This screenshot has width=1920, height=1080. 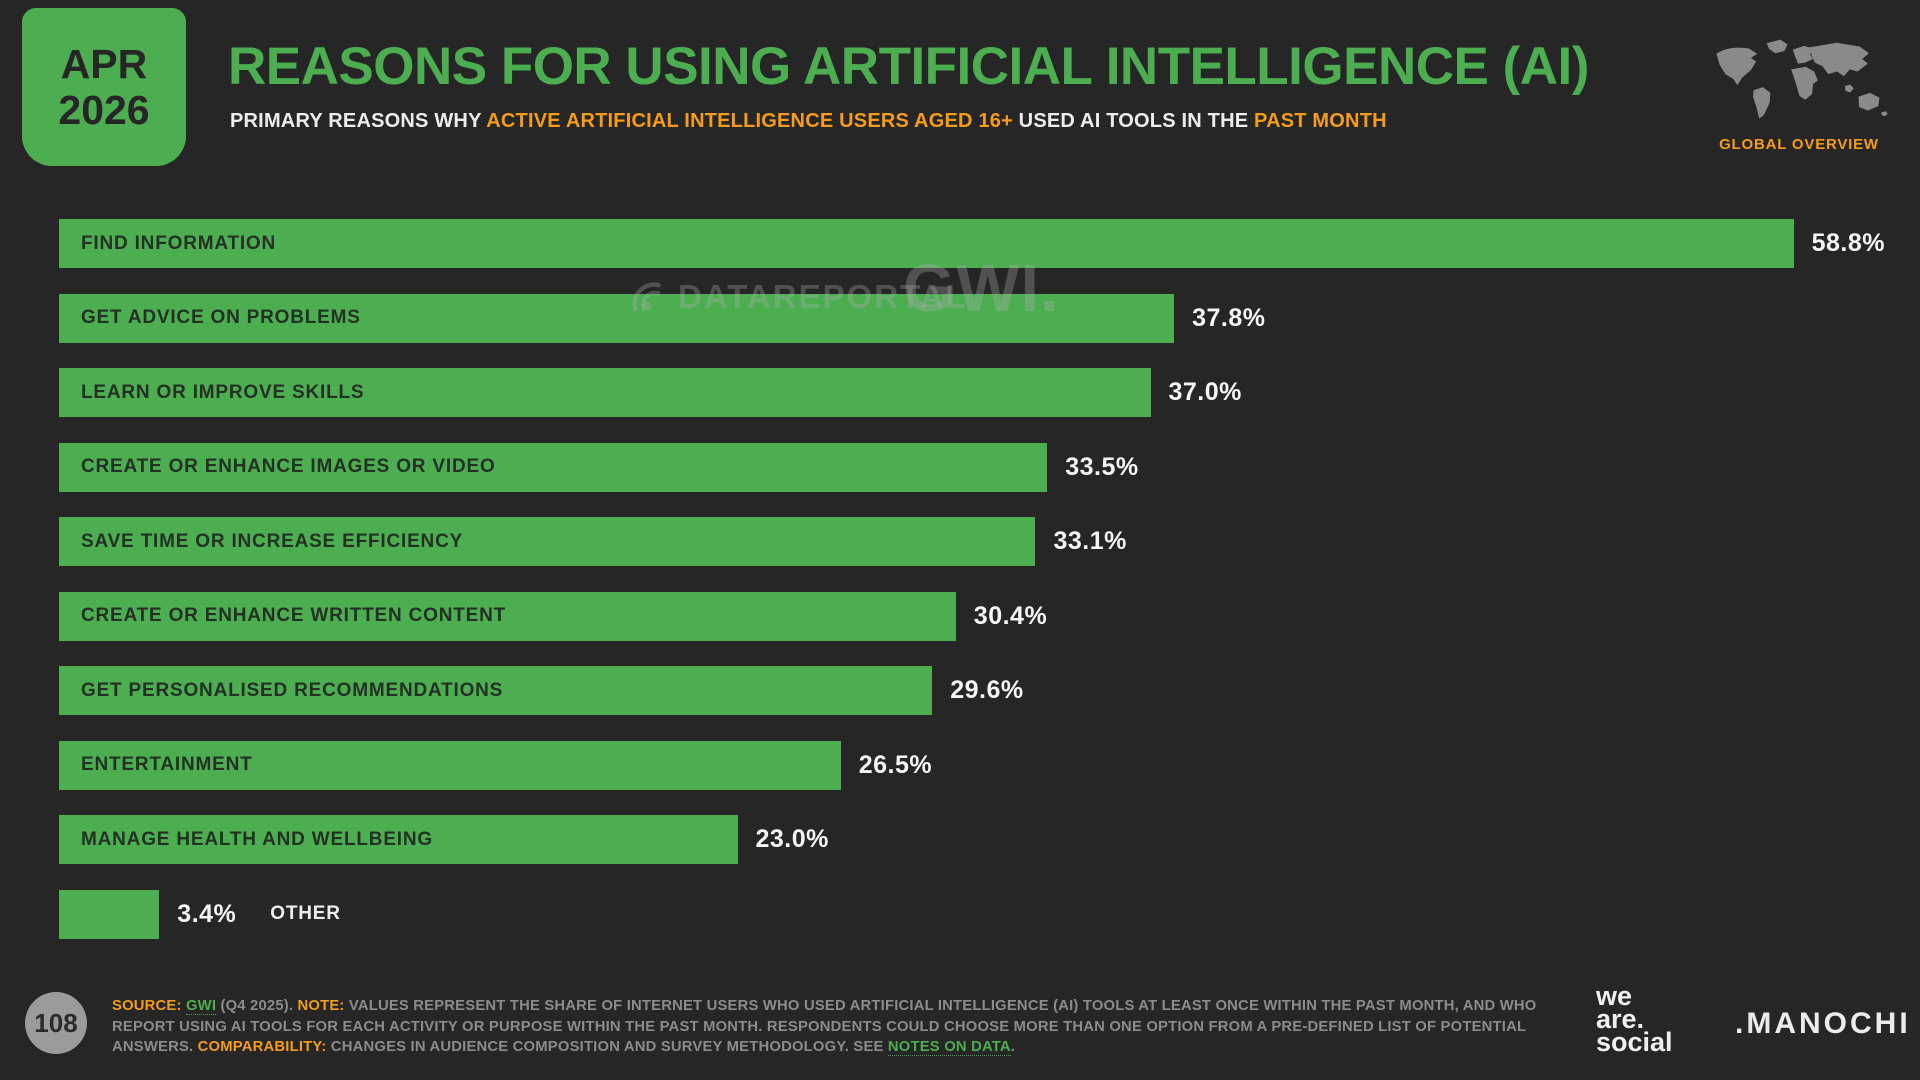 I want to click on bar-label: GET PERSONALISED RECOMMENDATIONS, so click(x=292, y=690).